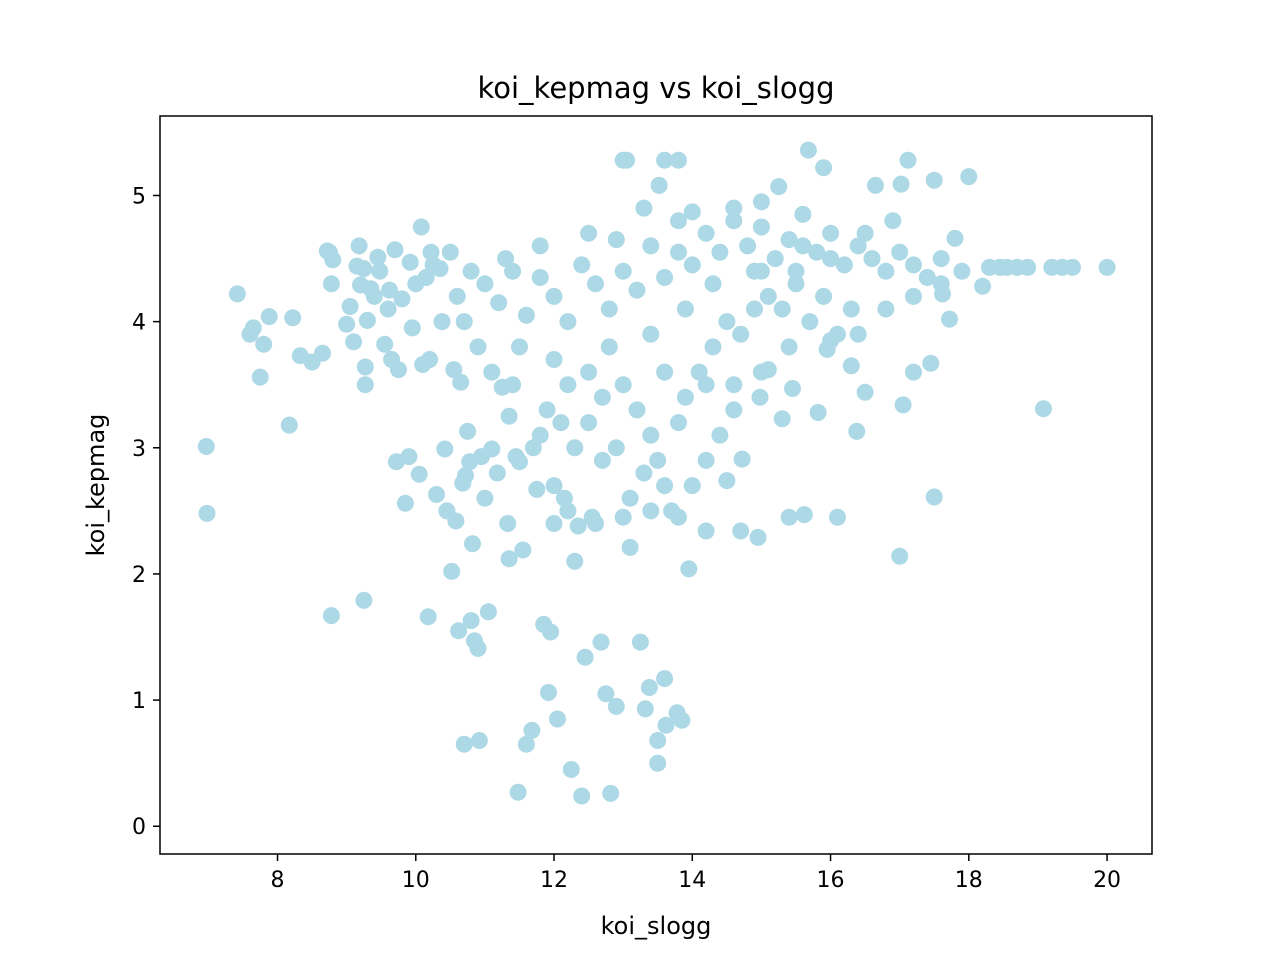 Image resolution: width=1280 pixels, height=960 pixels. I want to click on y-tick-label: 1, so click(139, 701).